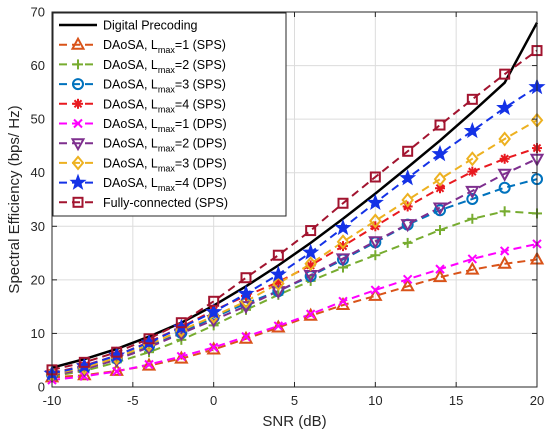  What do you see at coordinates (38, 279) in the screenshot?
I see `y-tick-label: 20` at bounding box center [38, 279].